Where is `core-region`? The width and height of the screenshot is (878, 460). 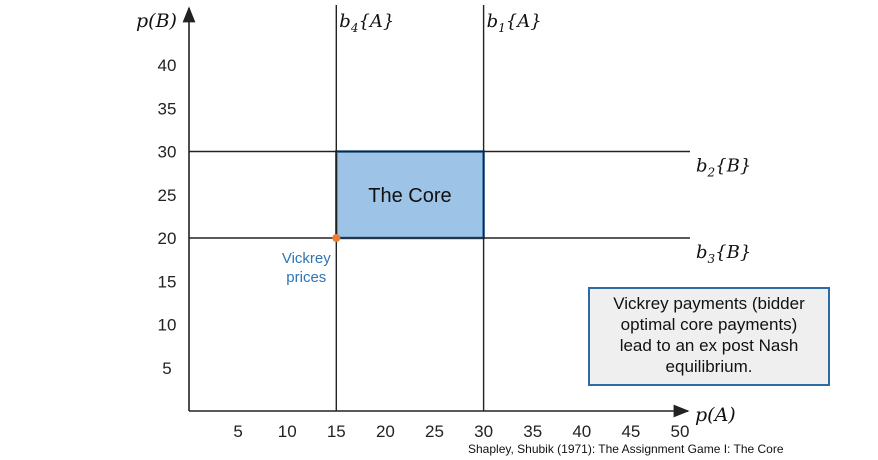
core-region is located at coordinates (410, 195).